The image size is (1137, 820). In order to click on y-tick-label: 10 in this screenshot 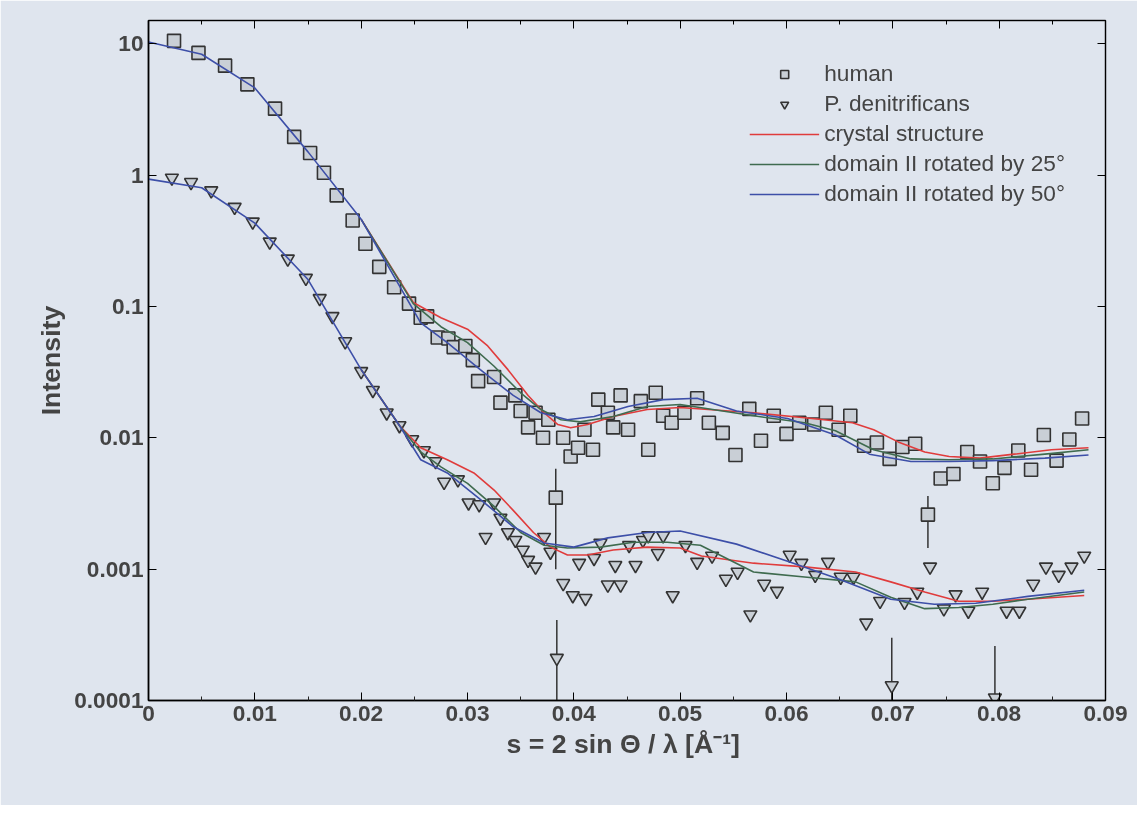, I will do `click(131, 43)`.